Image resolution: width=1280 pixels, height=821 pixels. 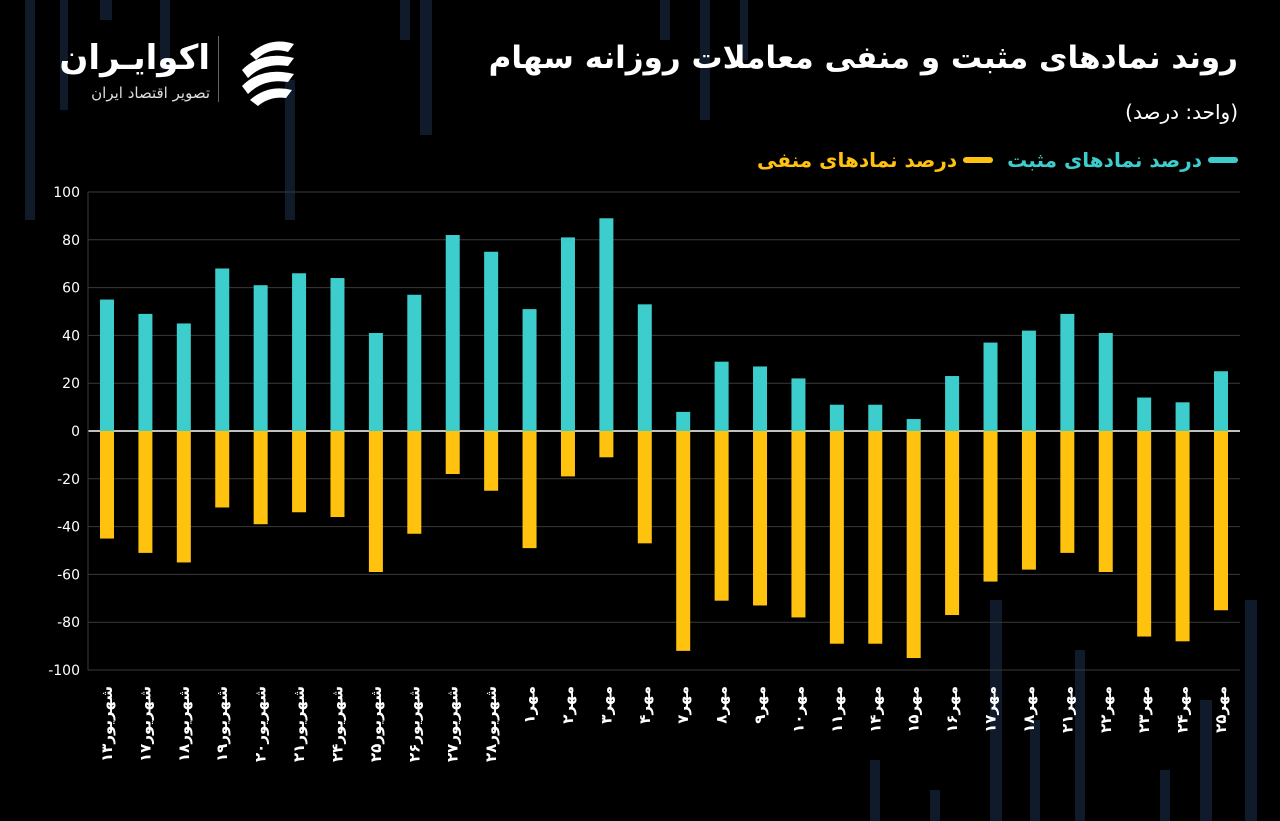 What do you see at coordinates (71, 241) in the screenshot?
I see `y-tick-label: 80` at bounding box center [71, 241].